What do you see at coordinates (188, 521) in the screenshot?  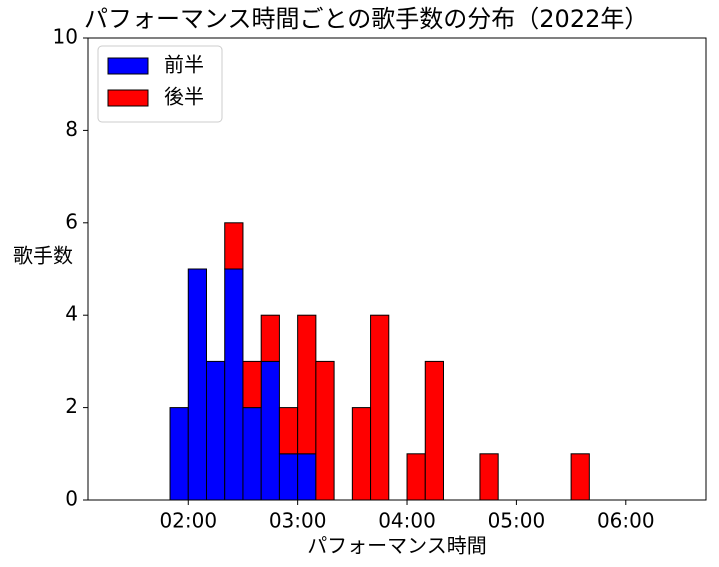 I see `x-tick-label: 02:00` at bounding box center [188, 521].